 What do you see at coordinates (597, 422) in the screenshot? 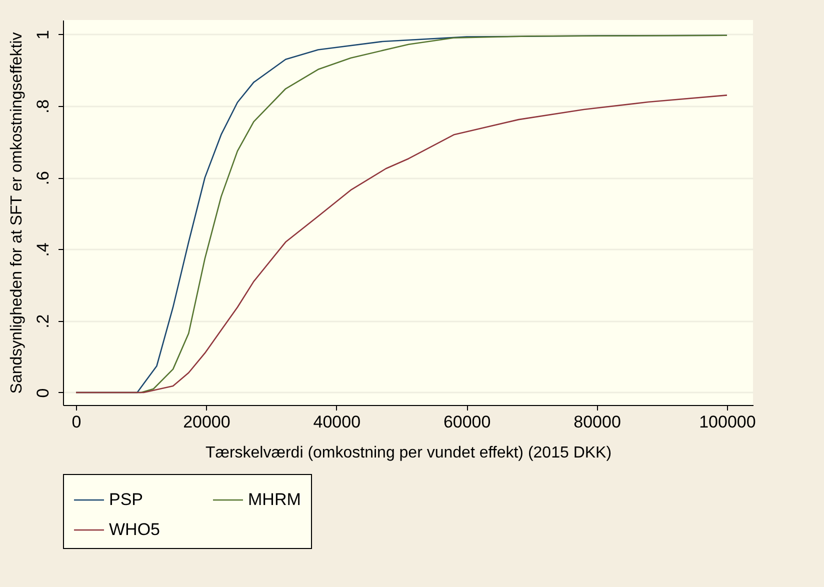
I see `x-tick-label: 80000` at bounding box center [597, 422].